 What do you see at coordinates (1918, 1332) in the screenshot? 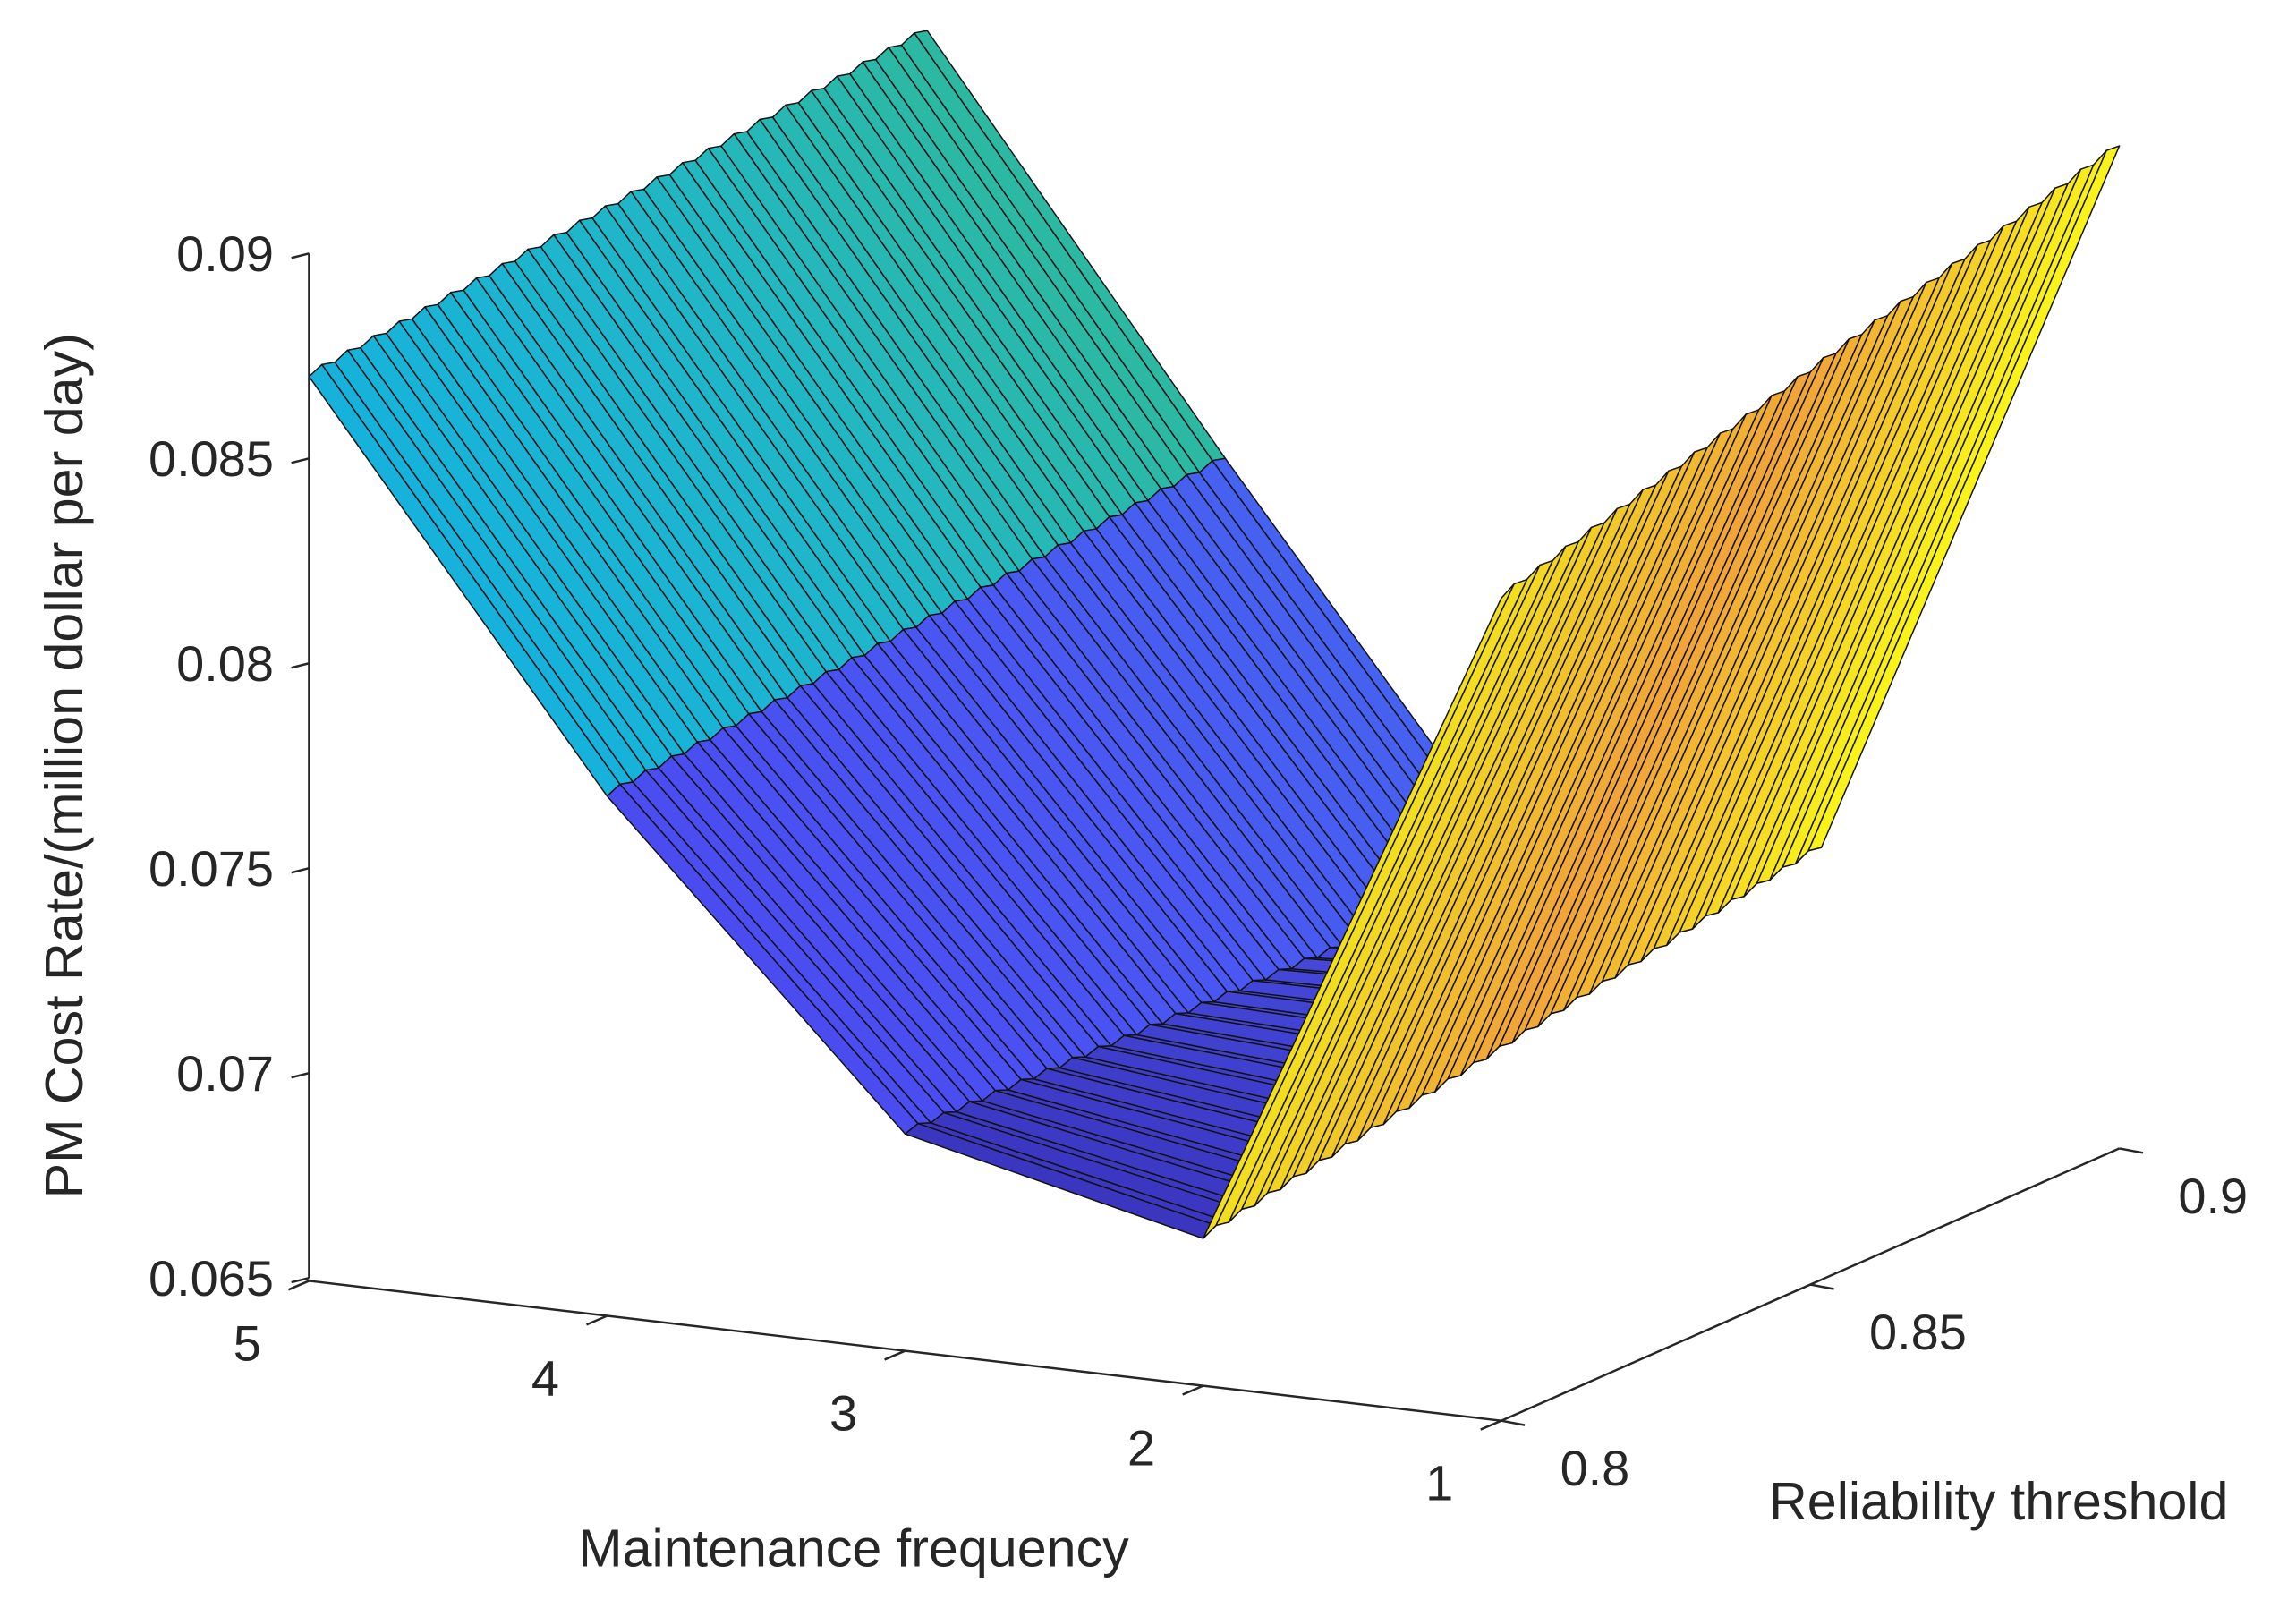
I see `y-tick-label: 0.85` at bounding box center [1918, 1332].